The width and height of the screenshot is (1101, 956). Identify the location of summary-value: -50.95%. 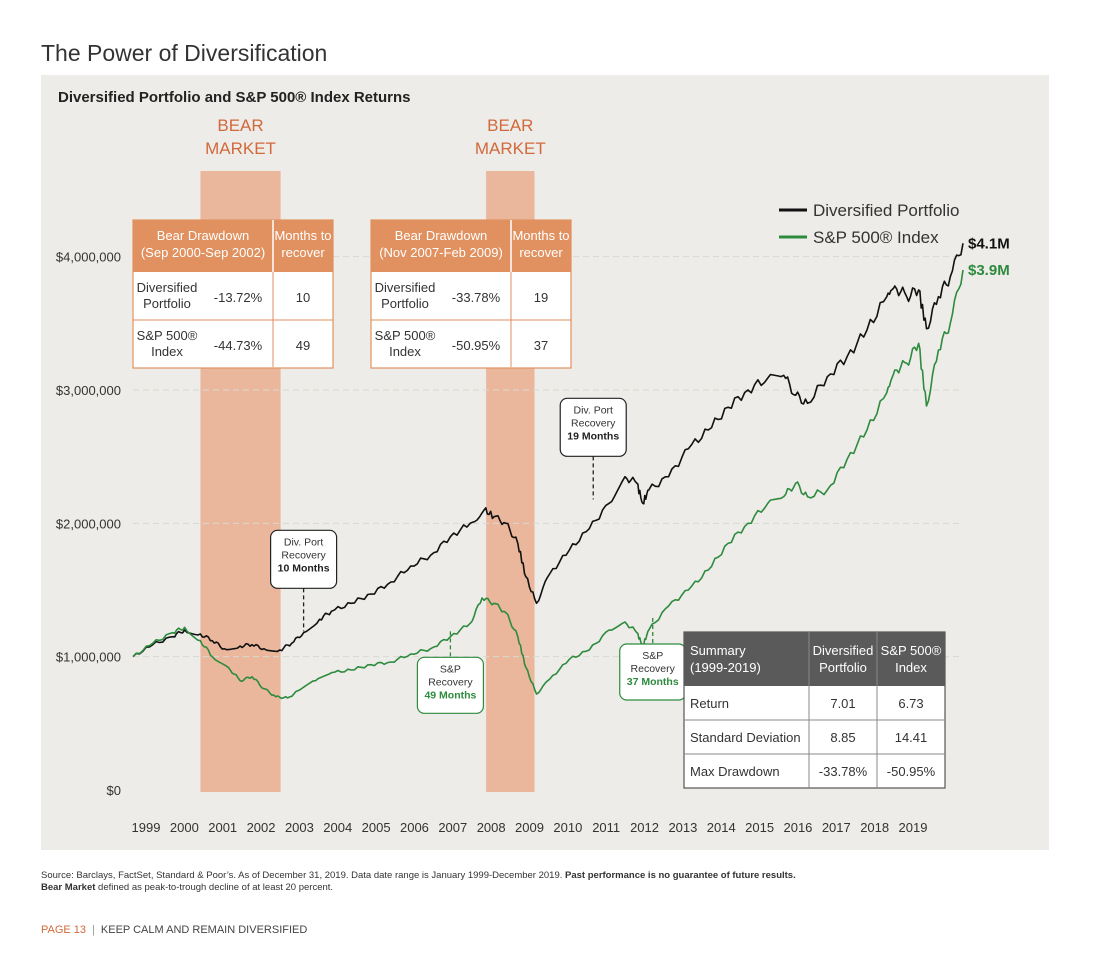
(911, 771).